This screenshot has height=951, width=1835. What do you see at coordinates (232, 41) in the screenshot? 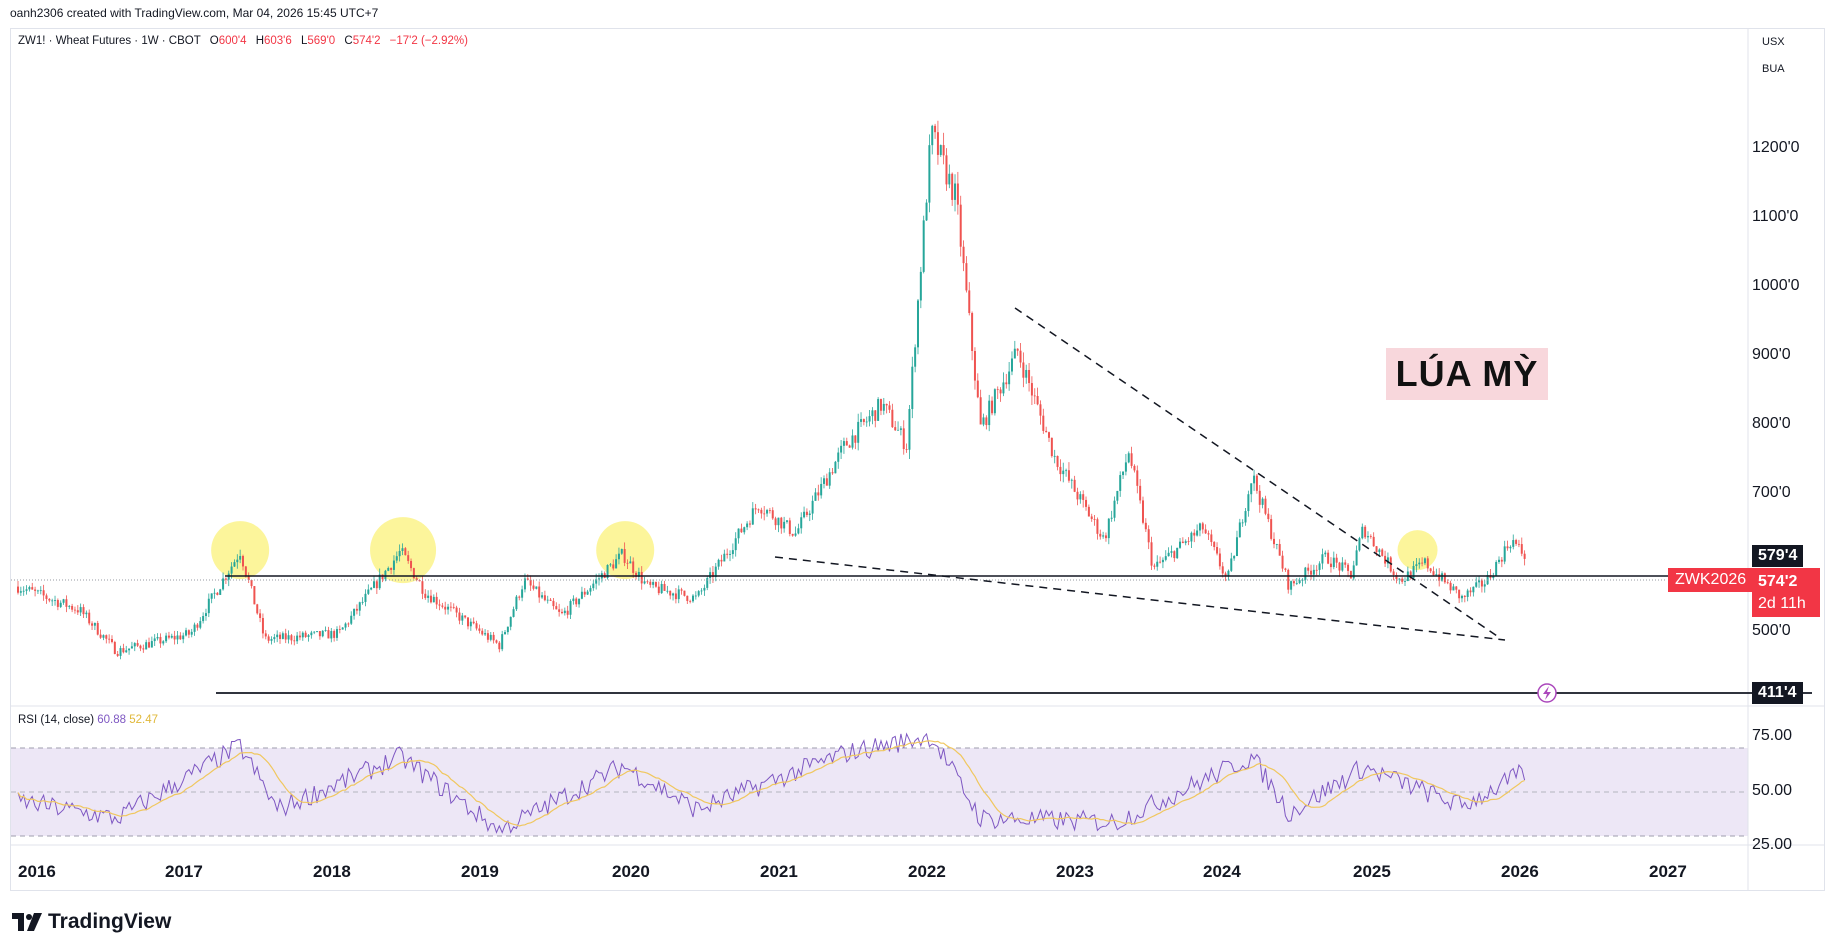
I see `open-value: 600'4` at bounding box center [232, 41].